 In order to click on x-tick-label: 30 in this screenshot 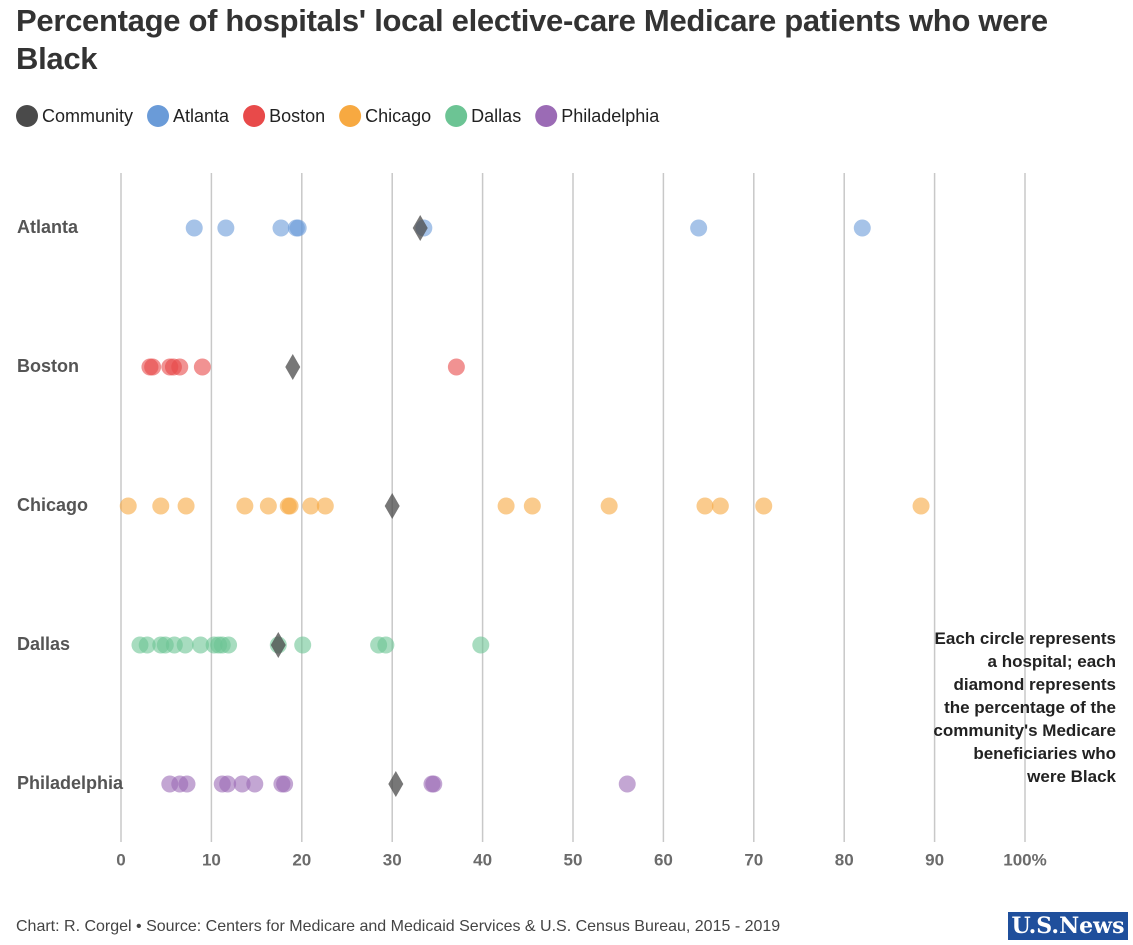, I will do `click(392, 859)`.